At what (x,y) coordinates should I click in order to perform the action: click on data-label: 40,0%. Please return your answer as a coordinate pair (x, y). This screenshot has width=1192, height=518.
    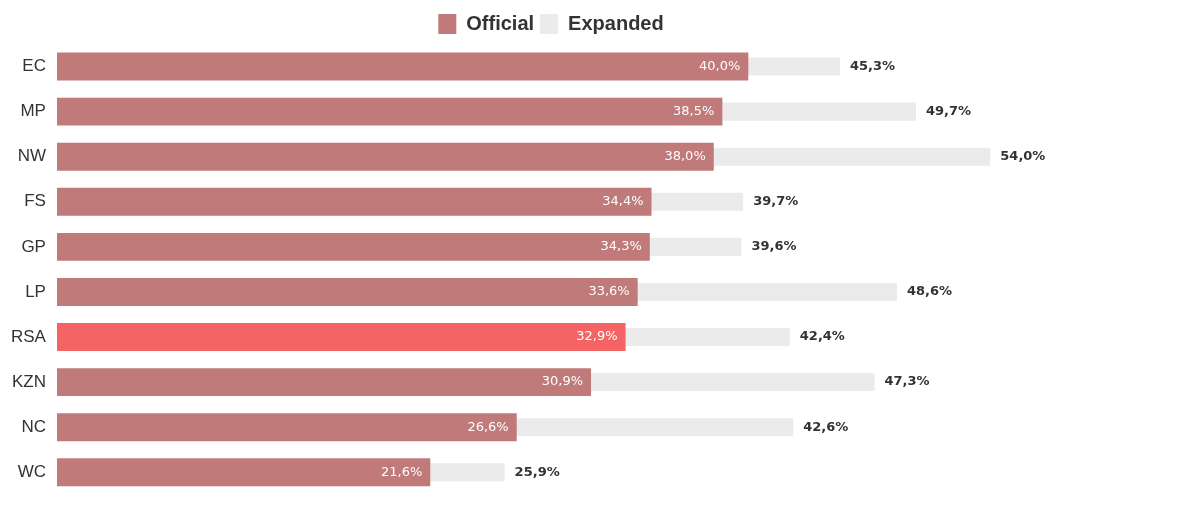
    Looking at the image, I should click on (720, 65).